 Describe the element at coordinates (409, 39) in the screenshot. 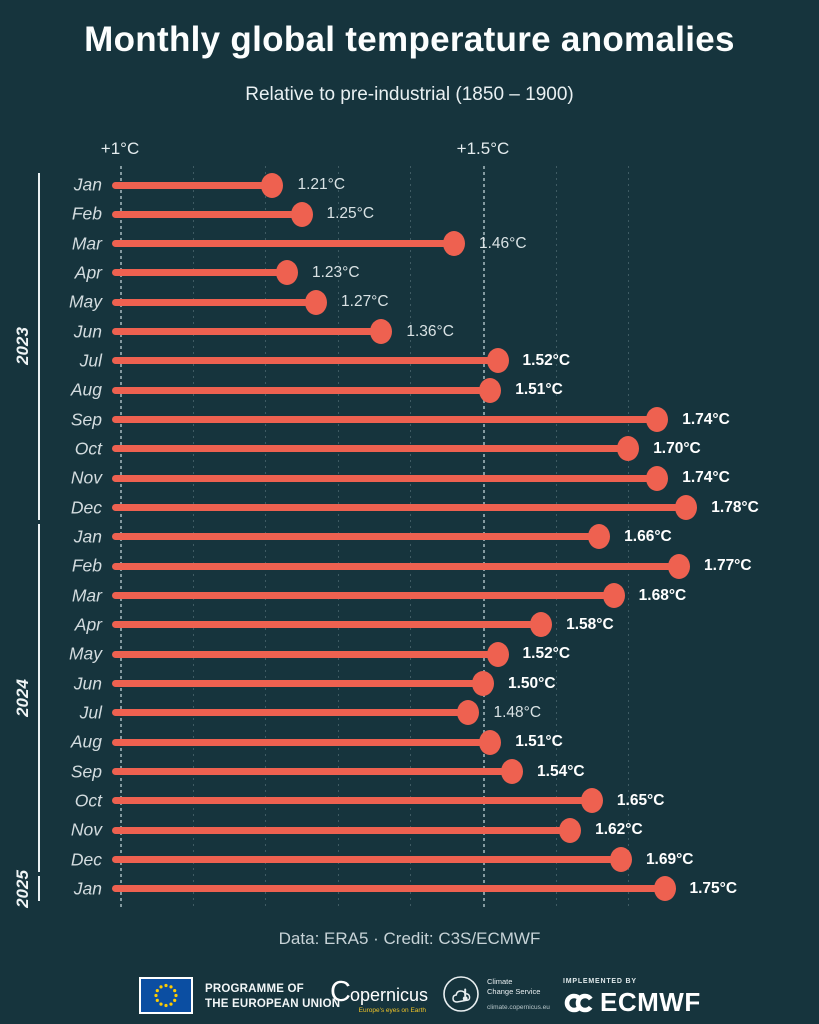

I see `page-title: Monthly global temperature anomalies` at that location.